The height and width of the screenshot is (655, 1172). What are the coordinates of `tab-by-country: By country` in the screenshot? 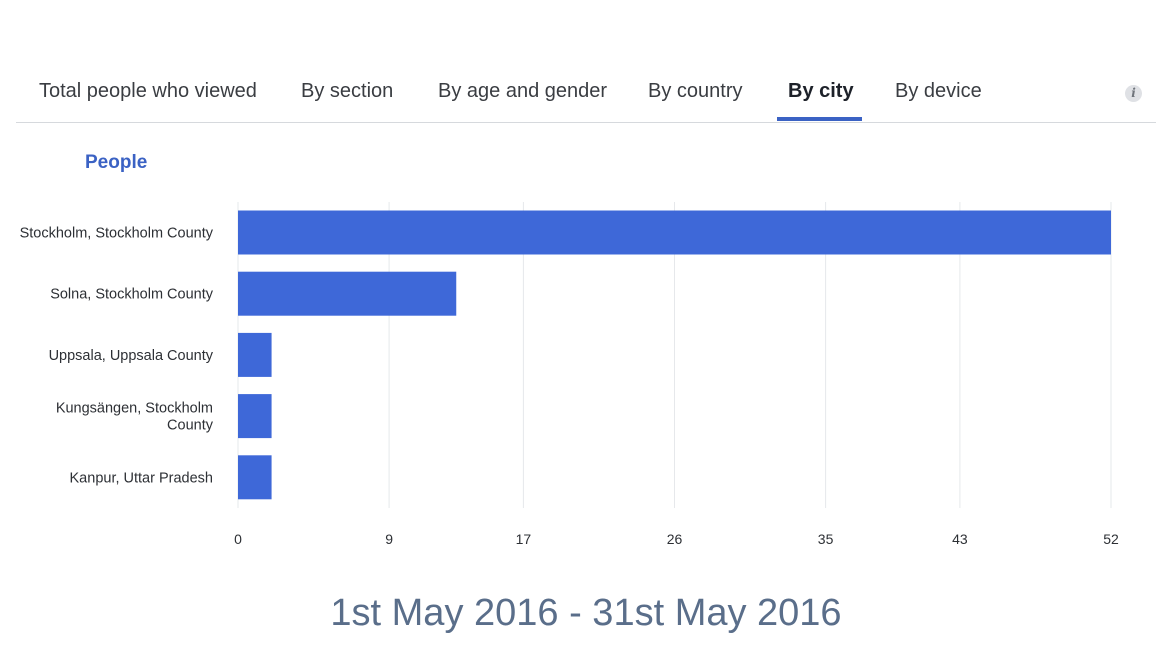 It's located at (695, 91).